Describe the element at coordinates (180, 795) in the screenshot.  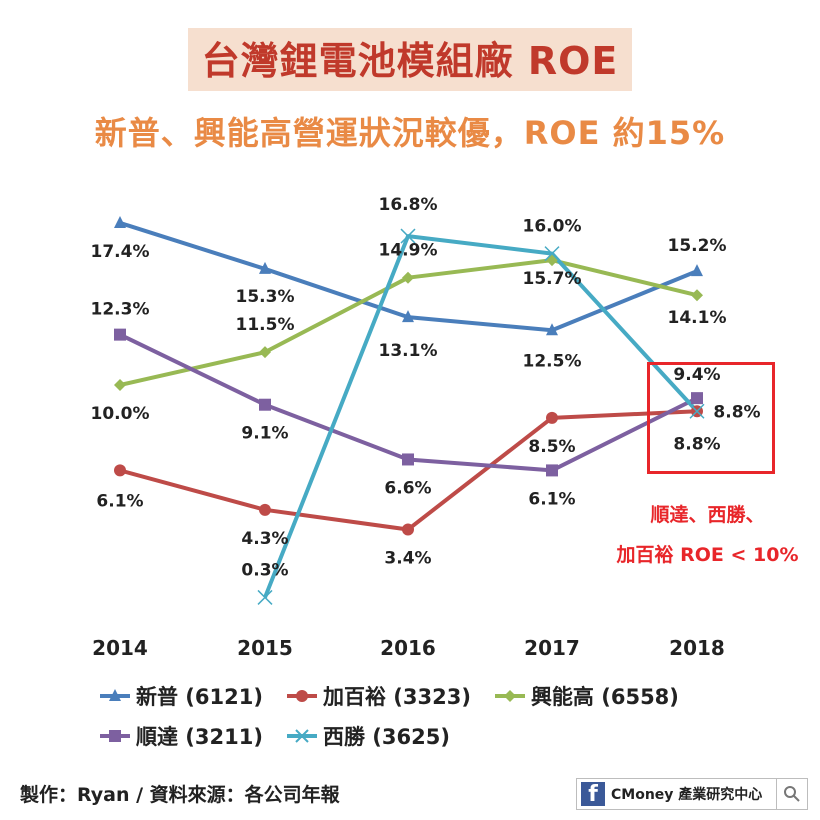
I see `footer-credit: 製作：Ryan / 資料來源：各公司年報` at that location.